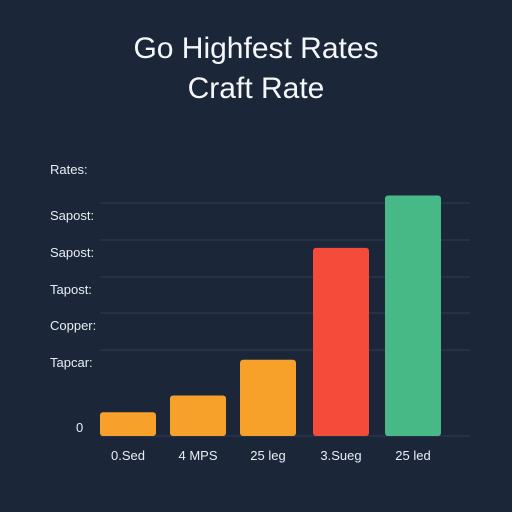  Describe the element at coordinates (128, 455) in the screenshot. I see `x-tick-label: 0.Sed` at that location.